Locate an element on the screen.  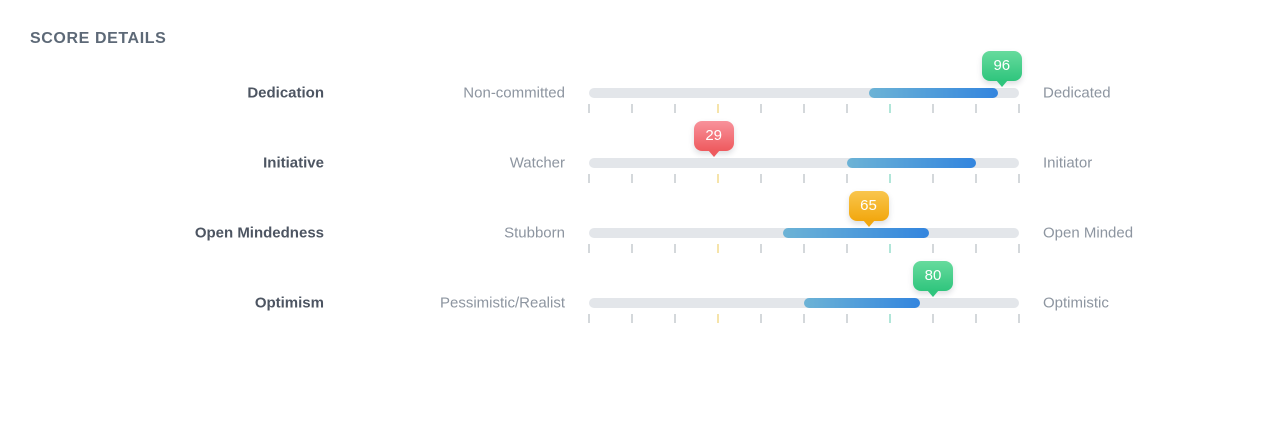
high-end-label: Dedicated is located at coordinates (1077, 93).